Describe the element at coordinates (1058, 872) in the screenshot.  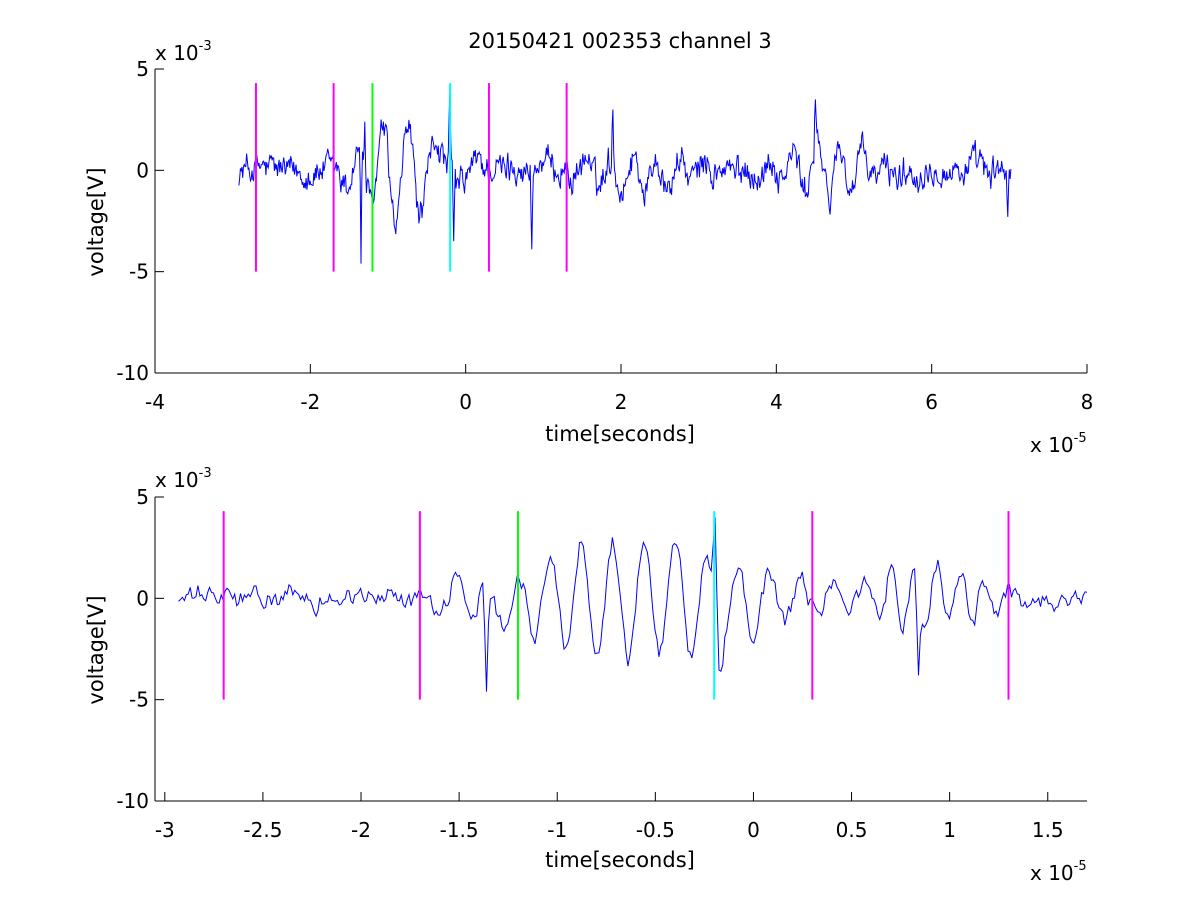
I see `bottom-x-multiplier: x 10-5` at that location.